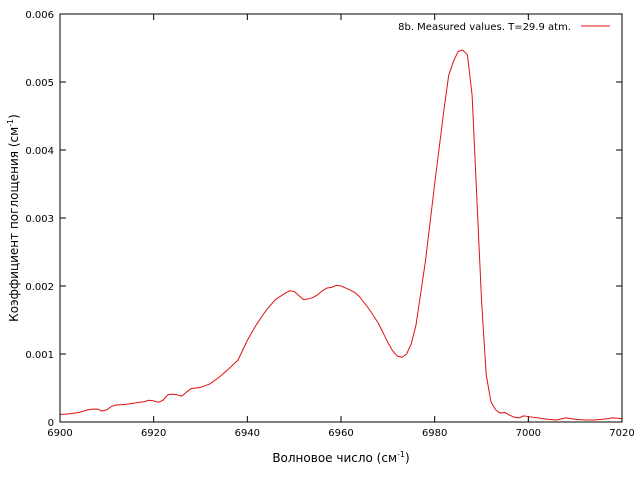 The width and height of the screenshot is (640, 480). I want to click on x-tick-label: 6960, so click(340, 433).